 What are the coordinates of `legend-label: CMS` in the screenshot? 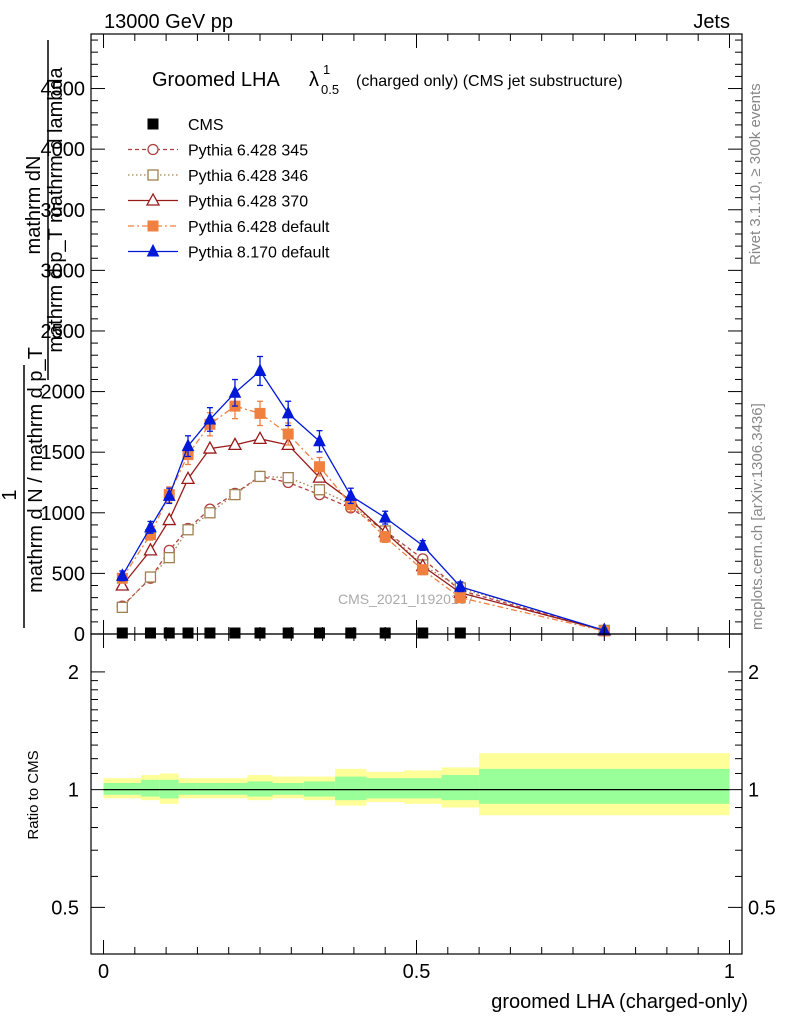 It's located at (206, 125).